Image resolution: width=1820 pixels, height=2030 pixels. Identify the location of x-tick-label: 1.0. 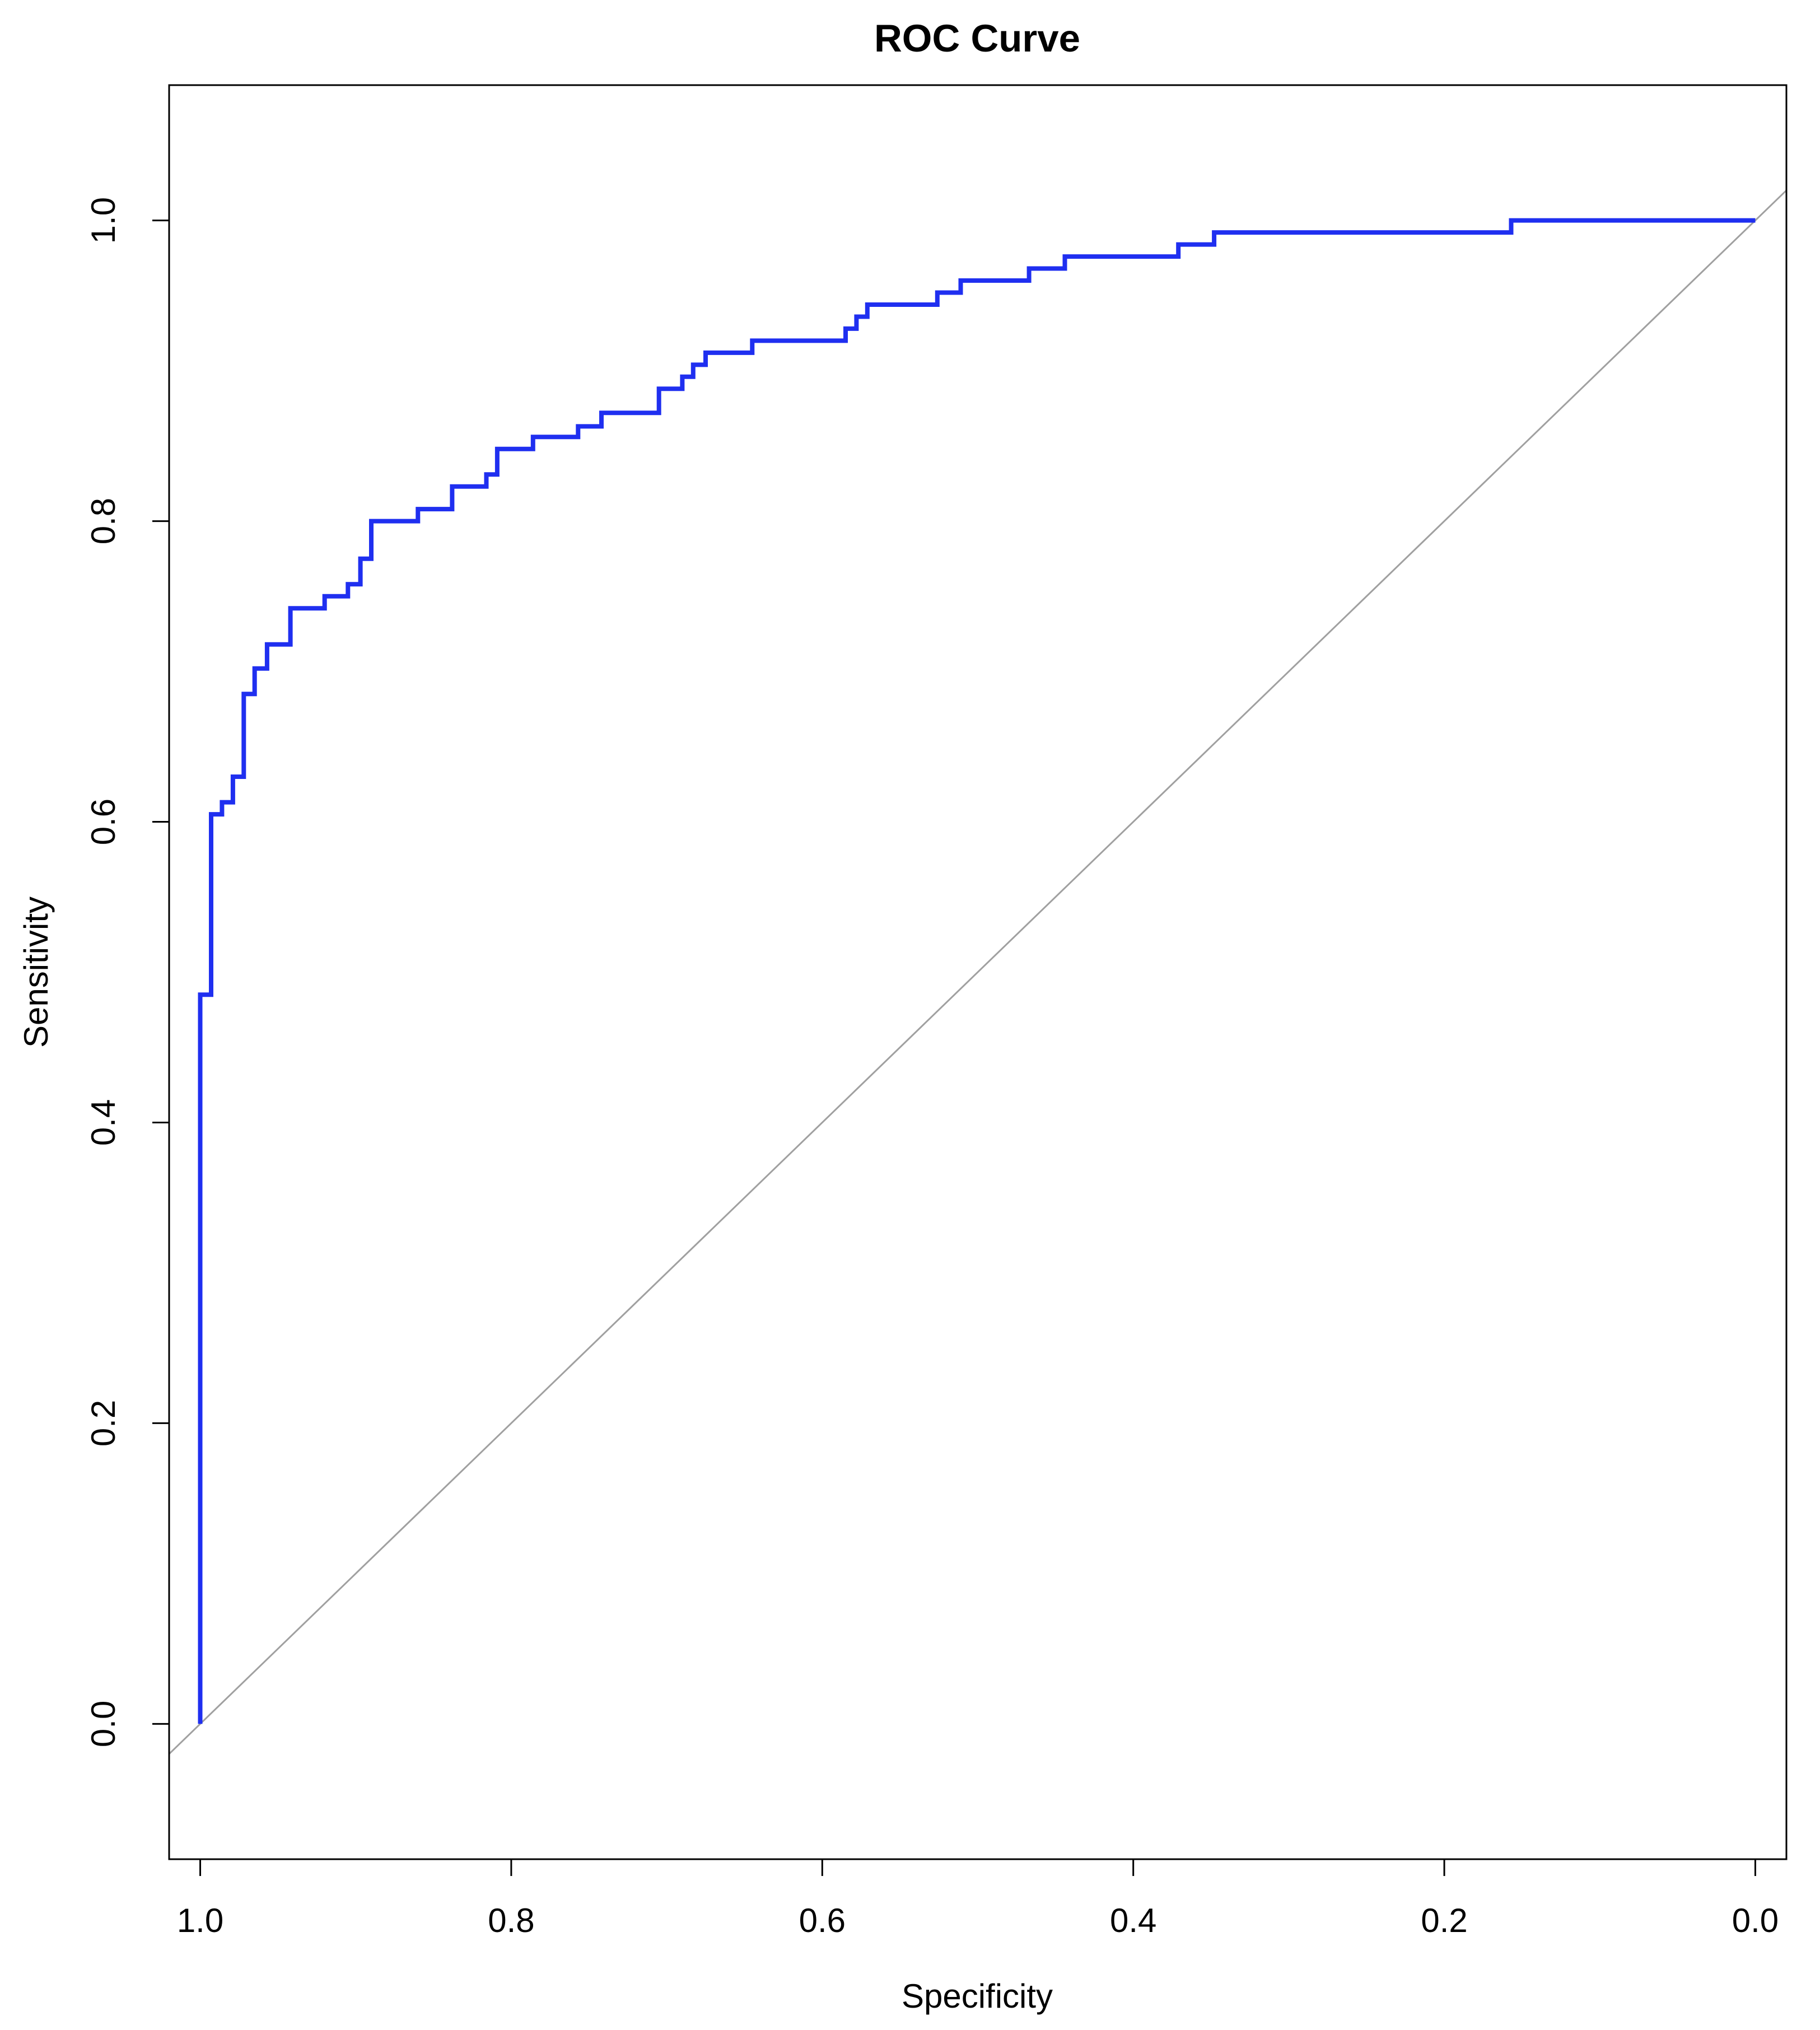
(200, 1921).